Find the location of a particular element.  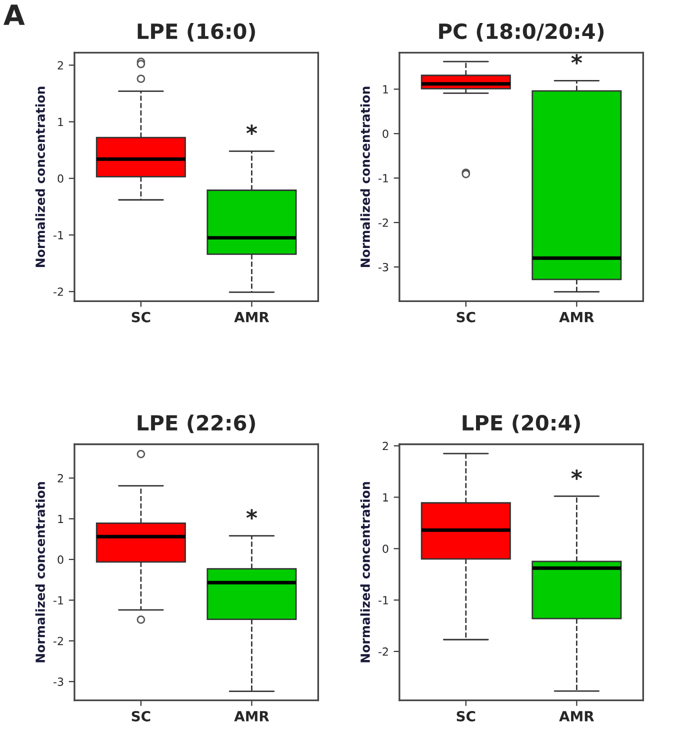

chart-title: LPE (16:0) is located at coordinates (196, 32).